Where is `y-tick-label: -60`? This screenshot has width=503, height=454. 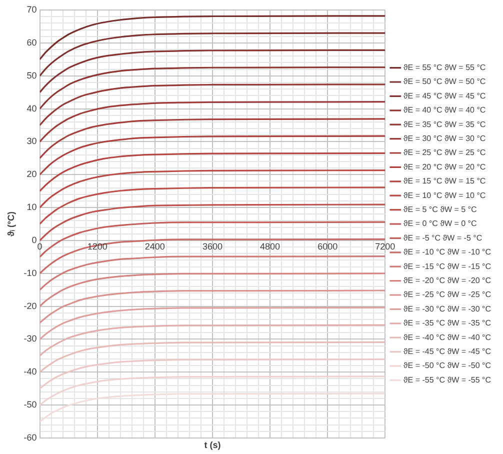 y-tick-label: -60 is located at coordinates (30, 437).